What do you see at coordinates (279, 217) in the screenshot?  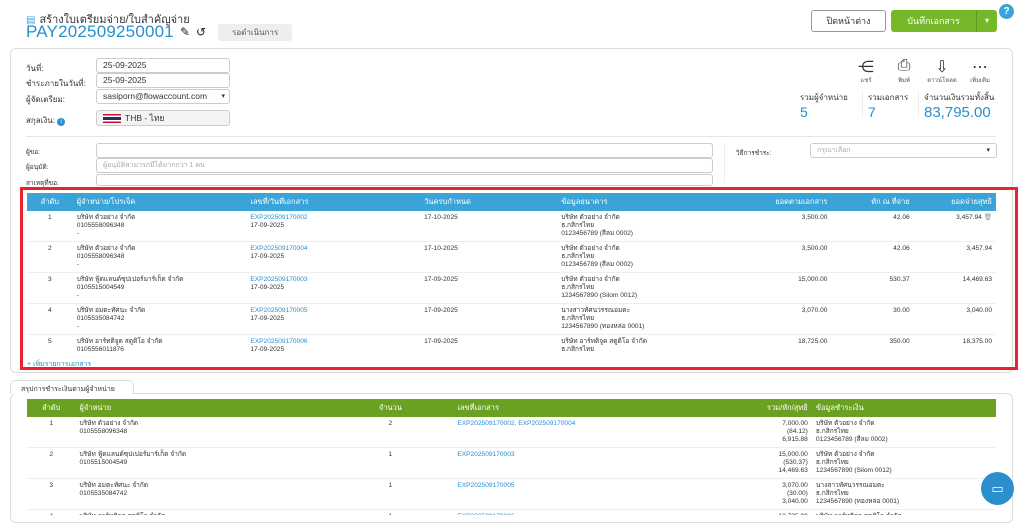 I see `document-cell-line: EXP202509170002` at bounding box center [279, 217].